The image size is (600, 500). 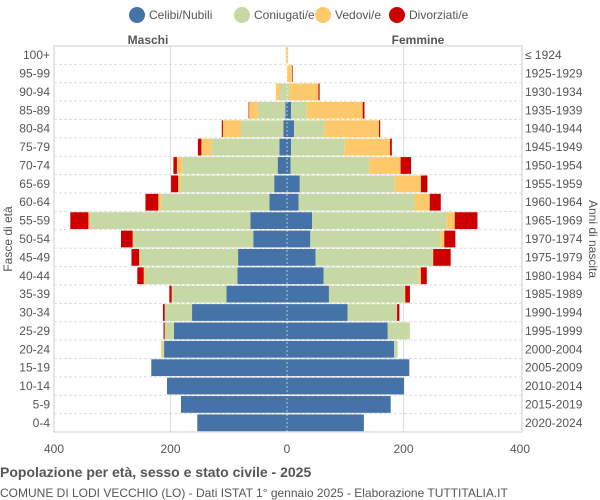 What do you see at coordinates (593, 239) in the screenshot?
I see `y-axis-label-right: Anni di nascita` at bounding box center [593, 239].